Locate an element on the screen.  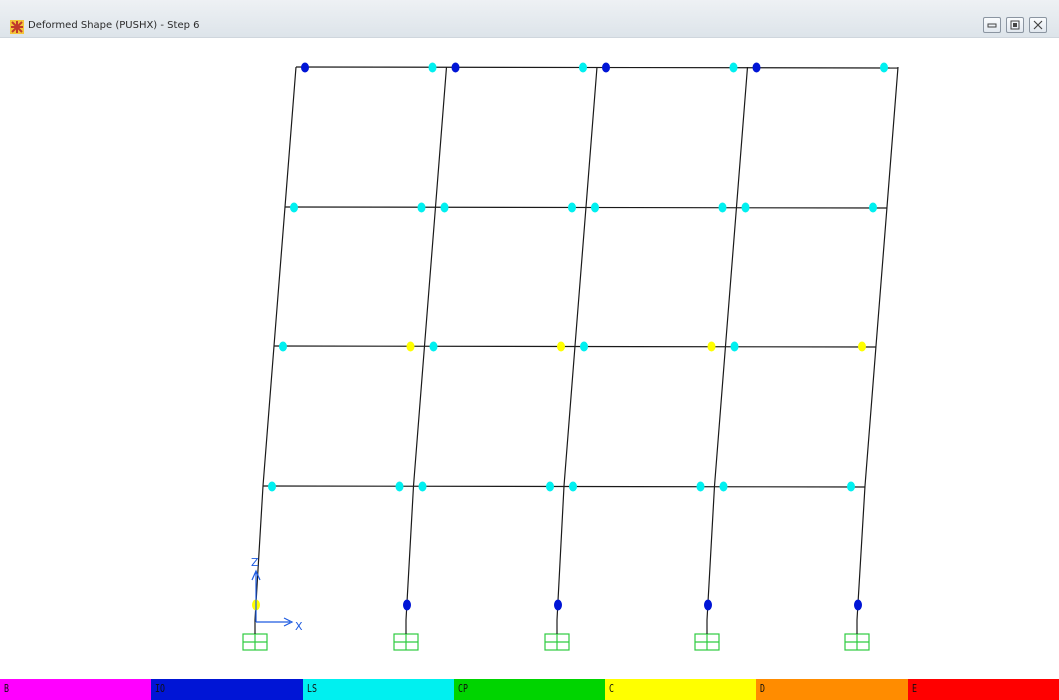
hinge-state-legend: B IO LS CP C D E is located at coordinates (529, 689).